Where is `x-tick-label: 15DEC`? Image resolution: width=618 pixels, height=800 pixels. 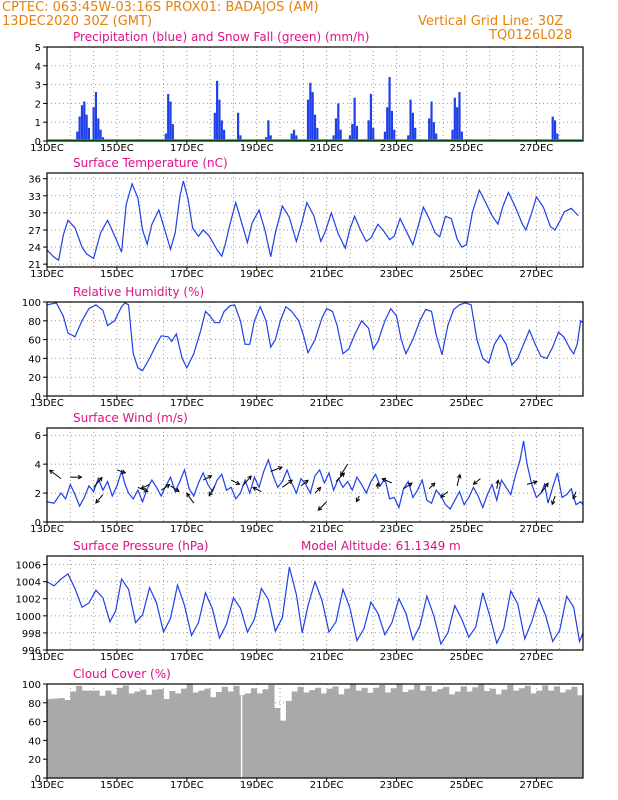
x-tick-label: 15DEC is located at coordinates (117, 148).